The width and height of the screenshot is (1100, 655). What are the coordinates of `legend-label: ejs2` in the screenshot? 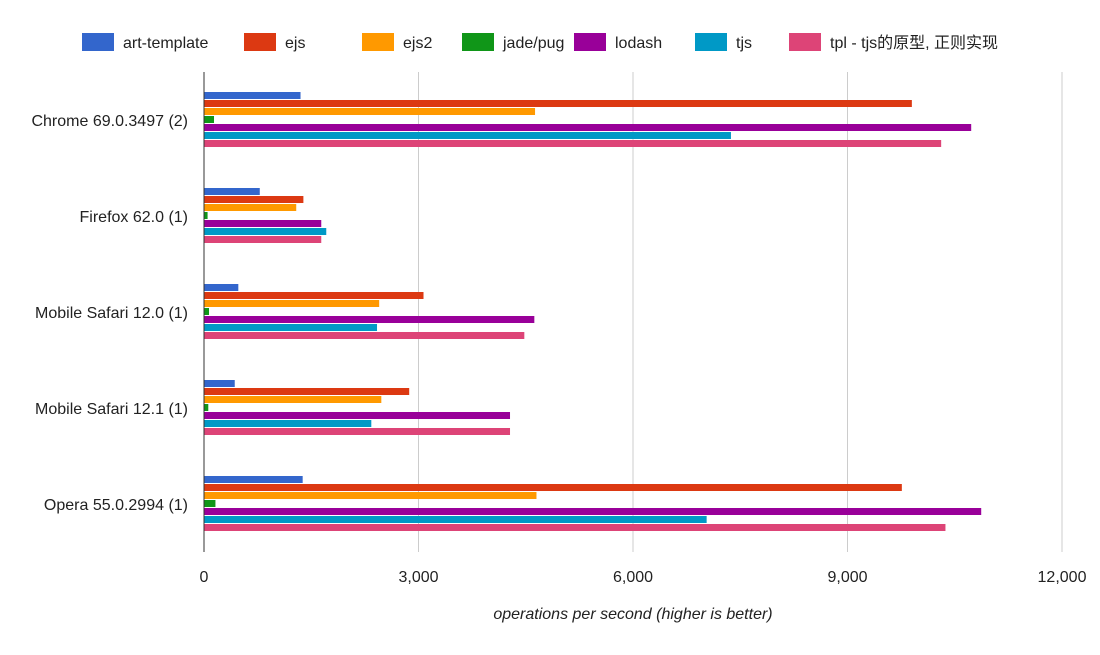 It's located at (417, 43).